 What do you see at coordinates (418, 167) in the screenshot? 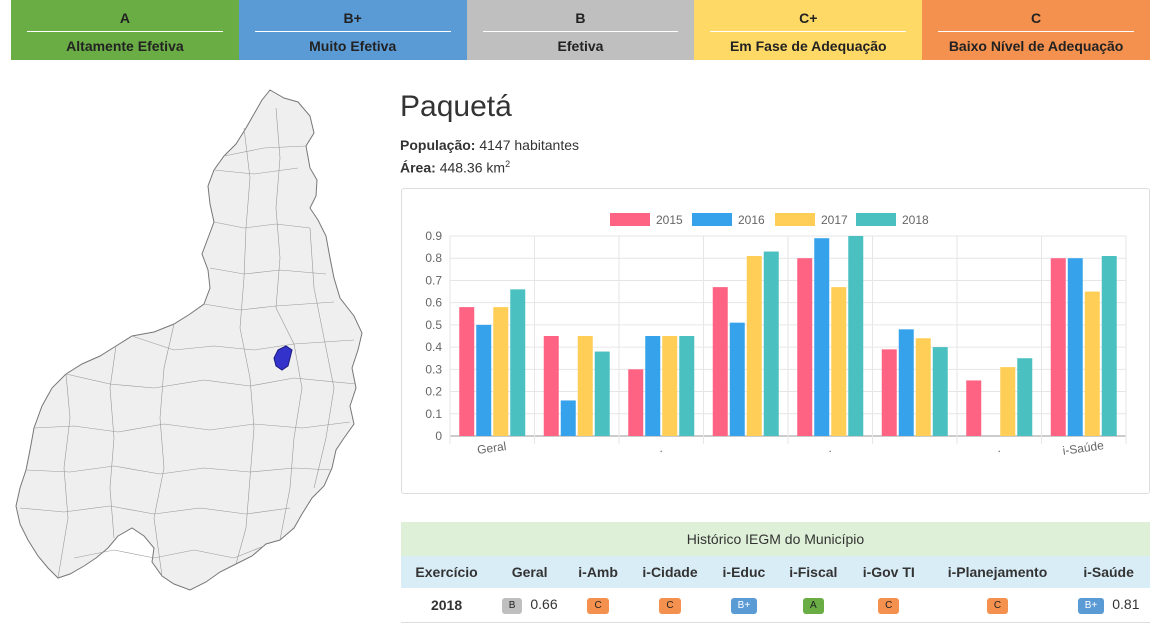
I see `area-label: Área:` at bounding box center [418, 167].